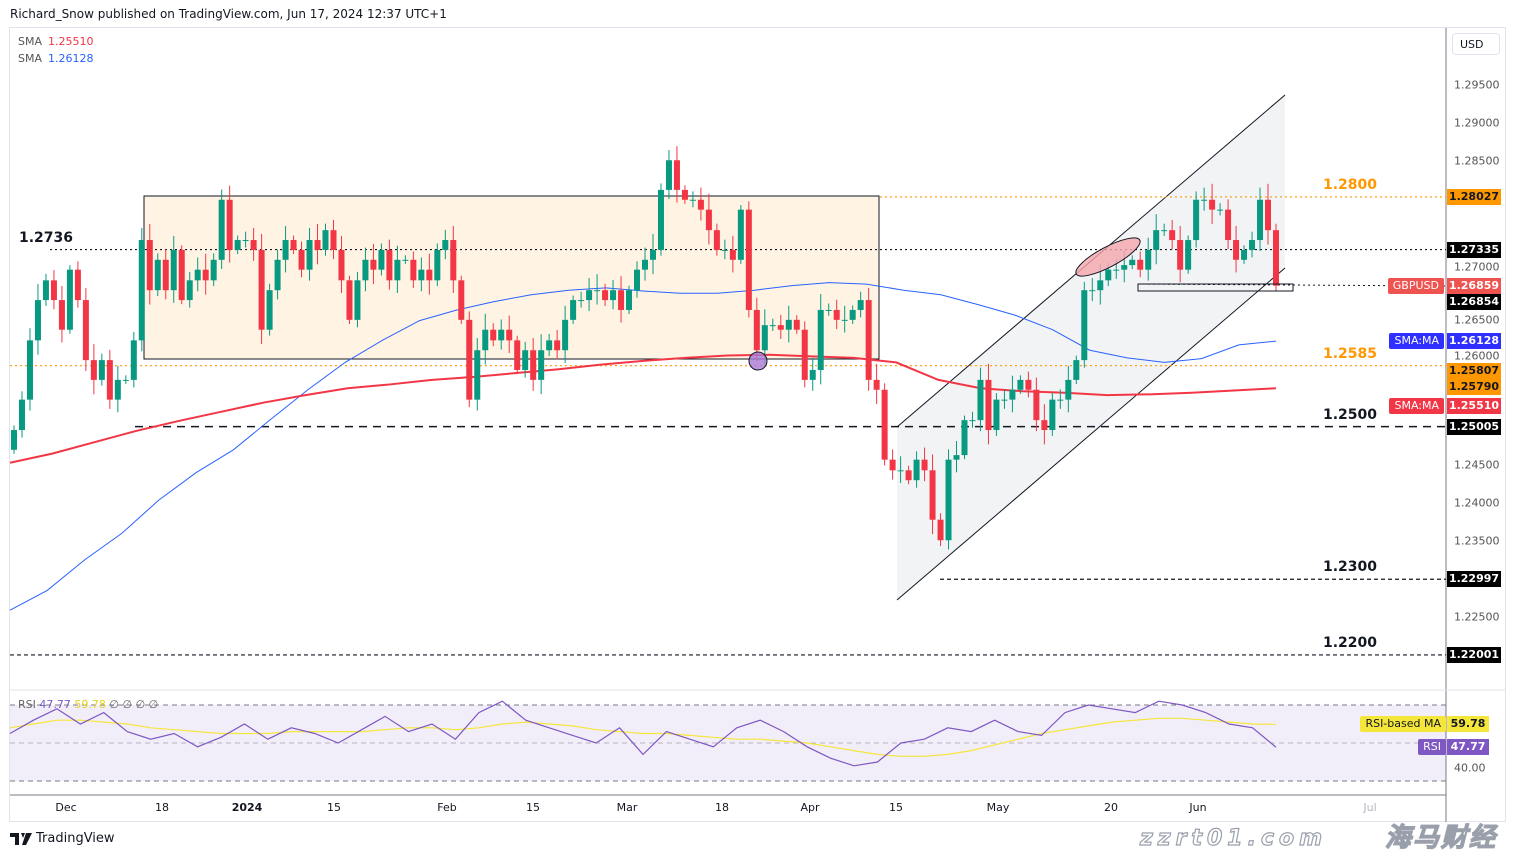 Image resolution: width=1516 pixels, height=857 pixels. I want to click on channel-lower-line, so click(1091, 434).